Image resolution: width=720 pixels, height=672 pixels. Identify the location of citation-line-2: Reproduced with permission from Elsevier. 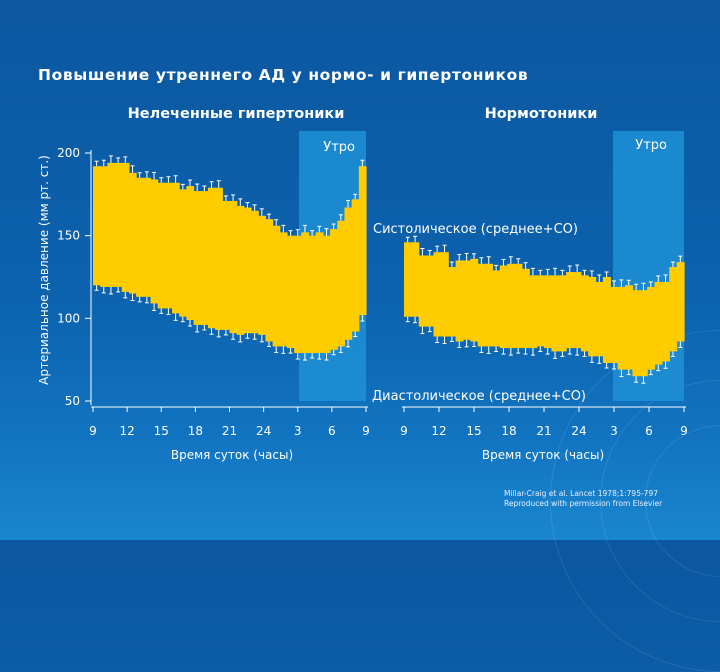
(583, 503).